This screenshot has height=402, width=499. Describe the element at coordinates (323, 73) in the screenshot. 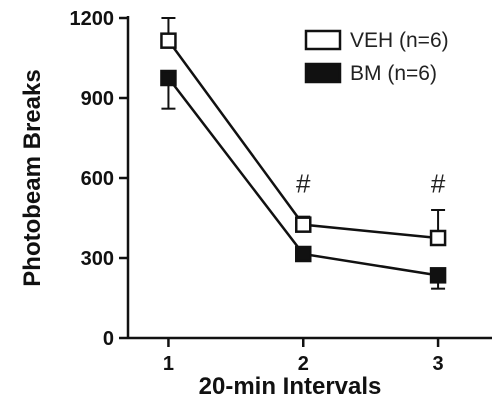

I see `legend-swatch-bm` at that location.